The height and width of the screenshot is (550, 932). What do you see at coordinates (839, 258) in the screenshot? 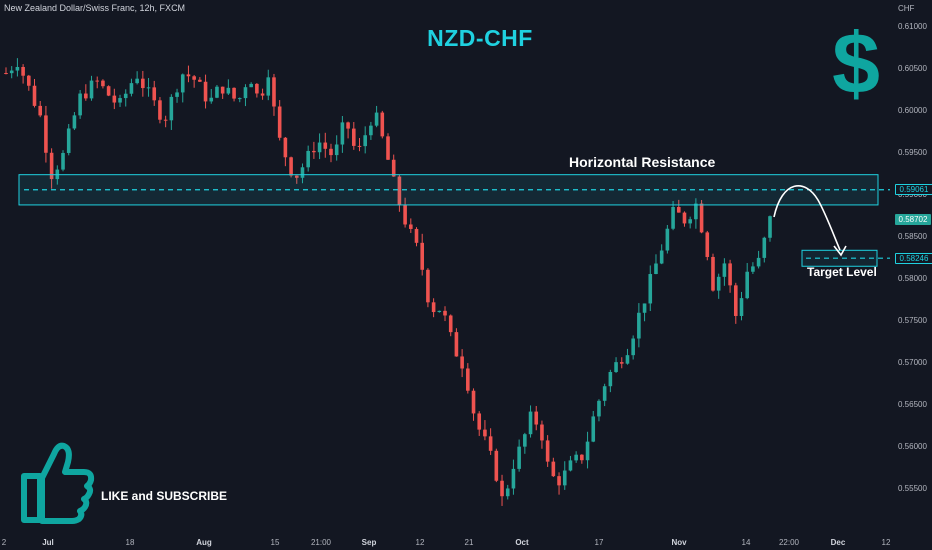
I see `target-zone` at bounding box center [839, 258].